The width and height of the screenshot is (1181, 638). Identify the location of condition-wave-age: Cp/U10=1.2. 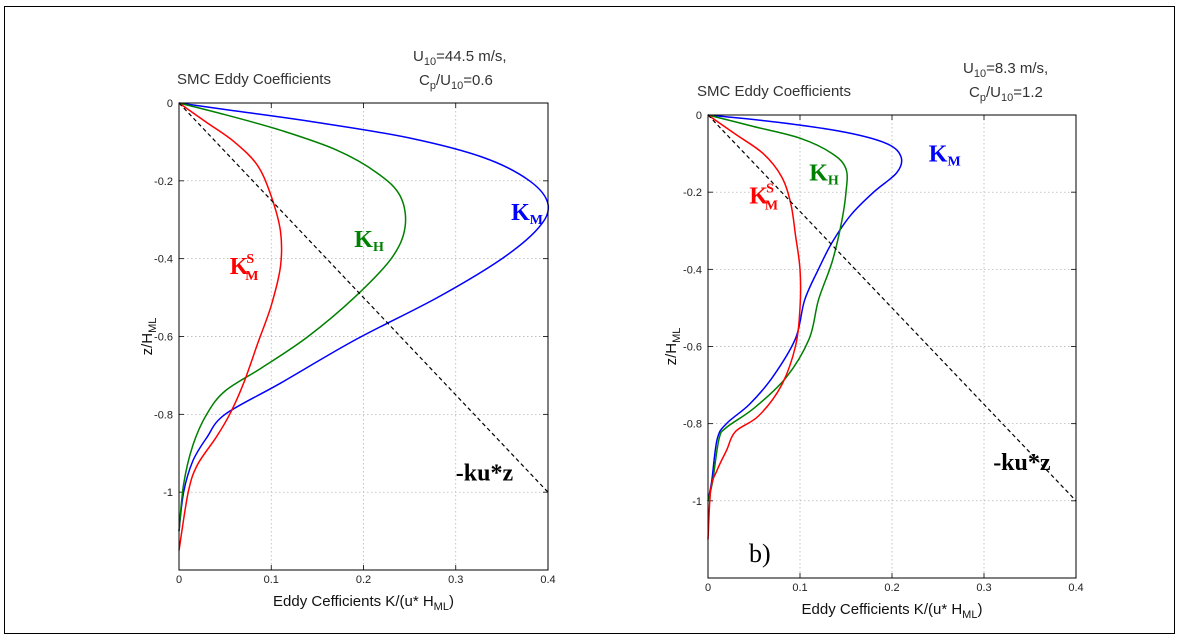
(1006, 94).